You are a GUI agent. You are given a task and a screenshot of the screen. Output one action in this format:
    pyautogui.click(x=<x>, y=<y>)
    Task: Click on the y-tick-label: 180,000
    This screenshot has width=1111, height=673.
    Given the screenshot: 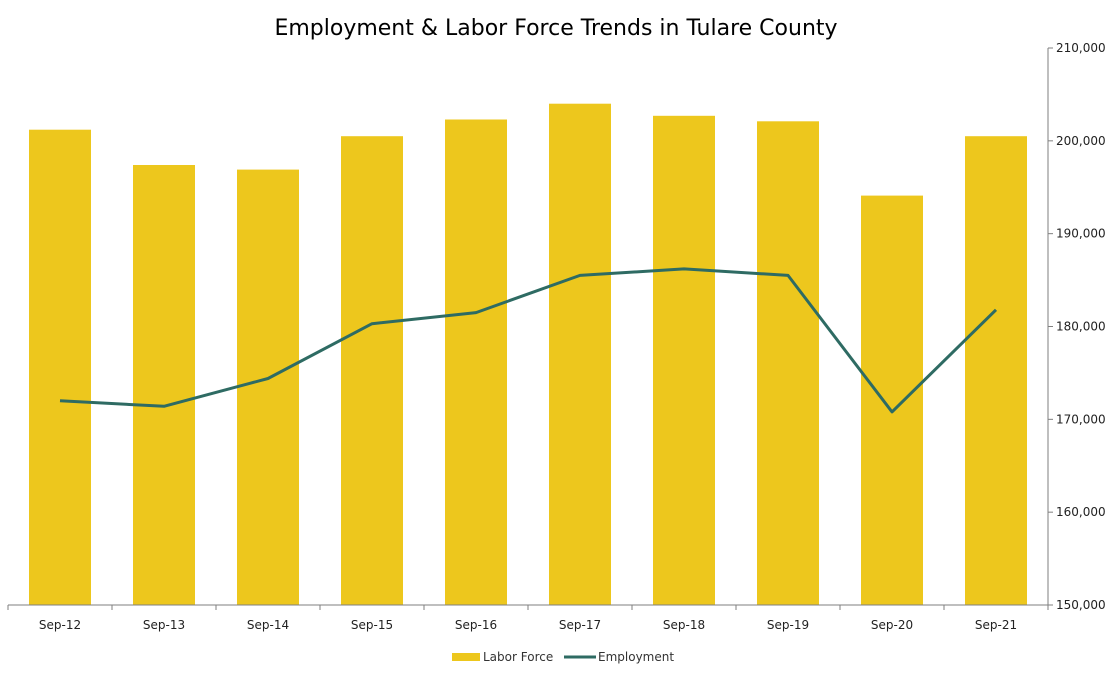 What is the action you would take?
    pyautogui.click(x=1081, y=327)
    